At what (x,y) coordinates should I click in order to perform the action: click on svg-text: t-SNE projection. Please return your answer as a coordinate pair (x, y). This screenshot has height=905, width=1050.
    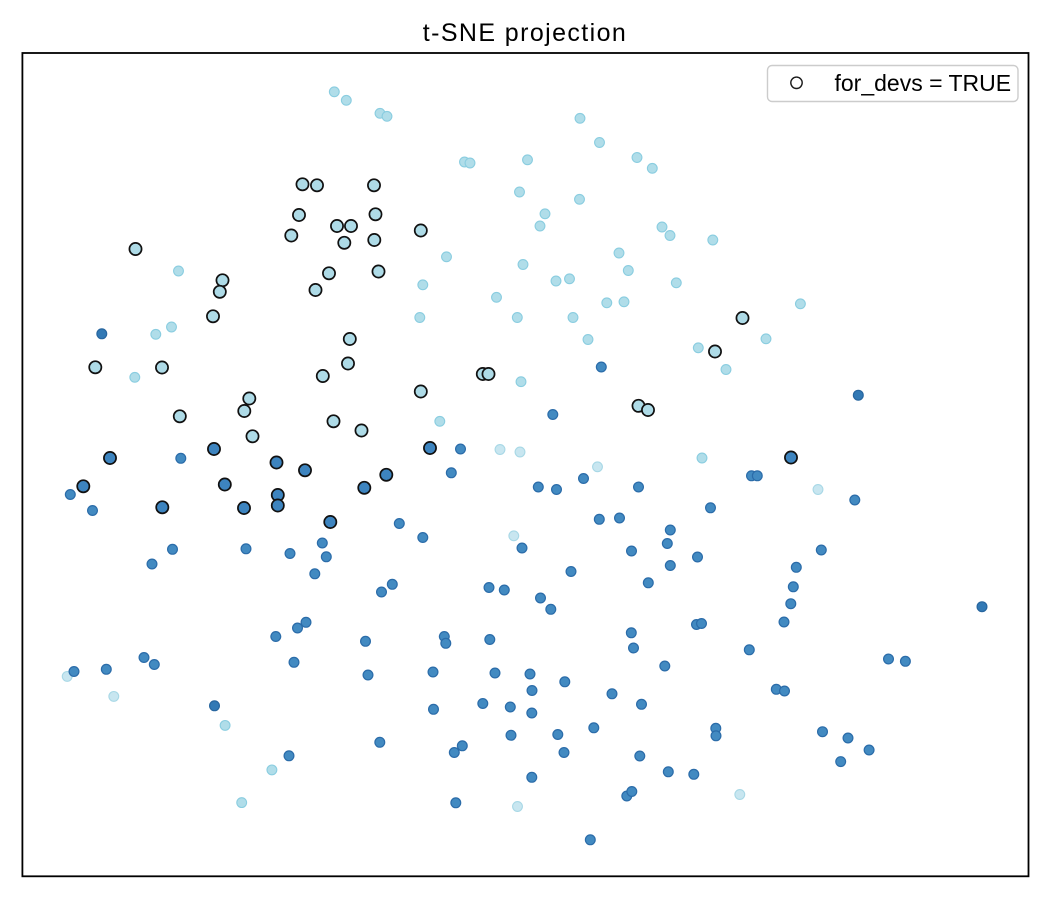
    Looking at the image, I should click on (525, 33).